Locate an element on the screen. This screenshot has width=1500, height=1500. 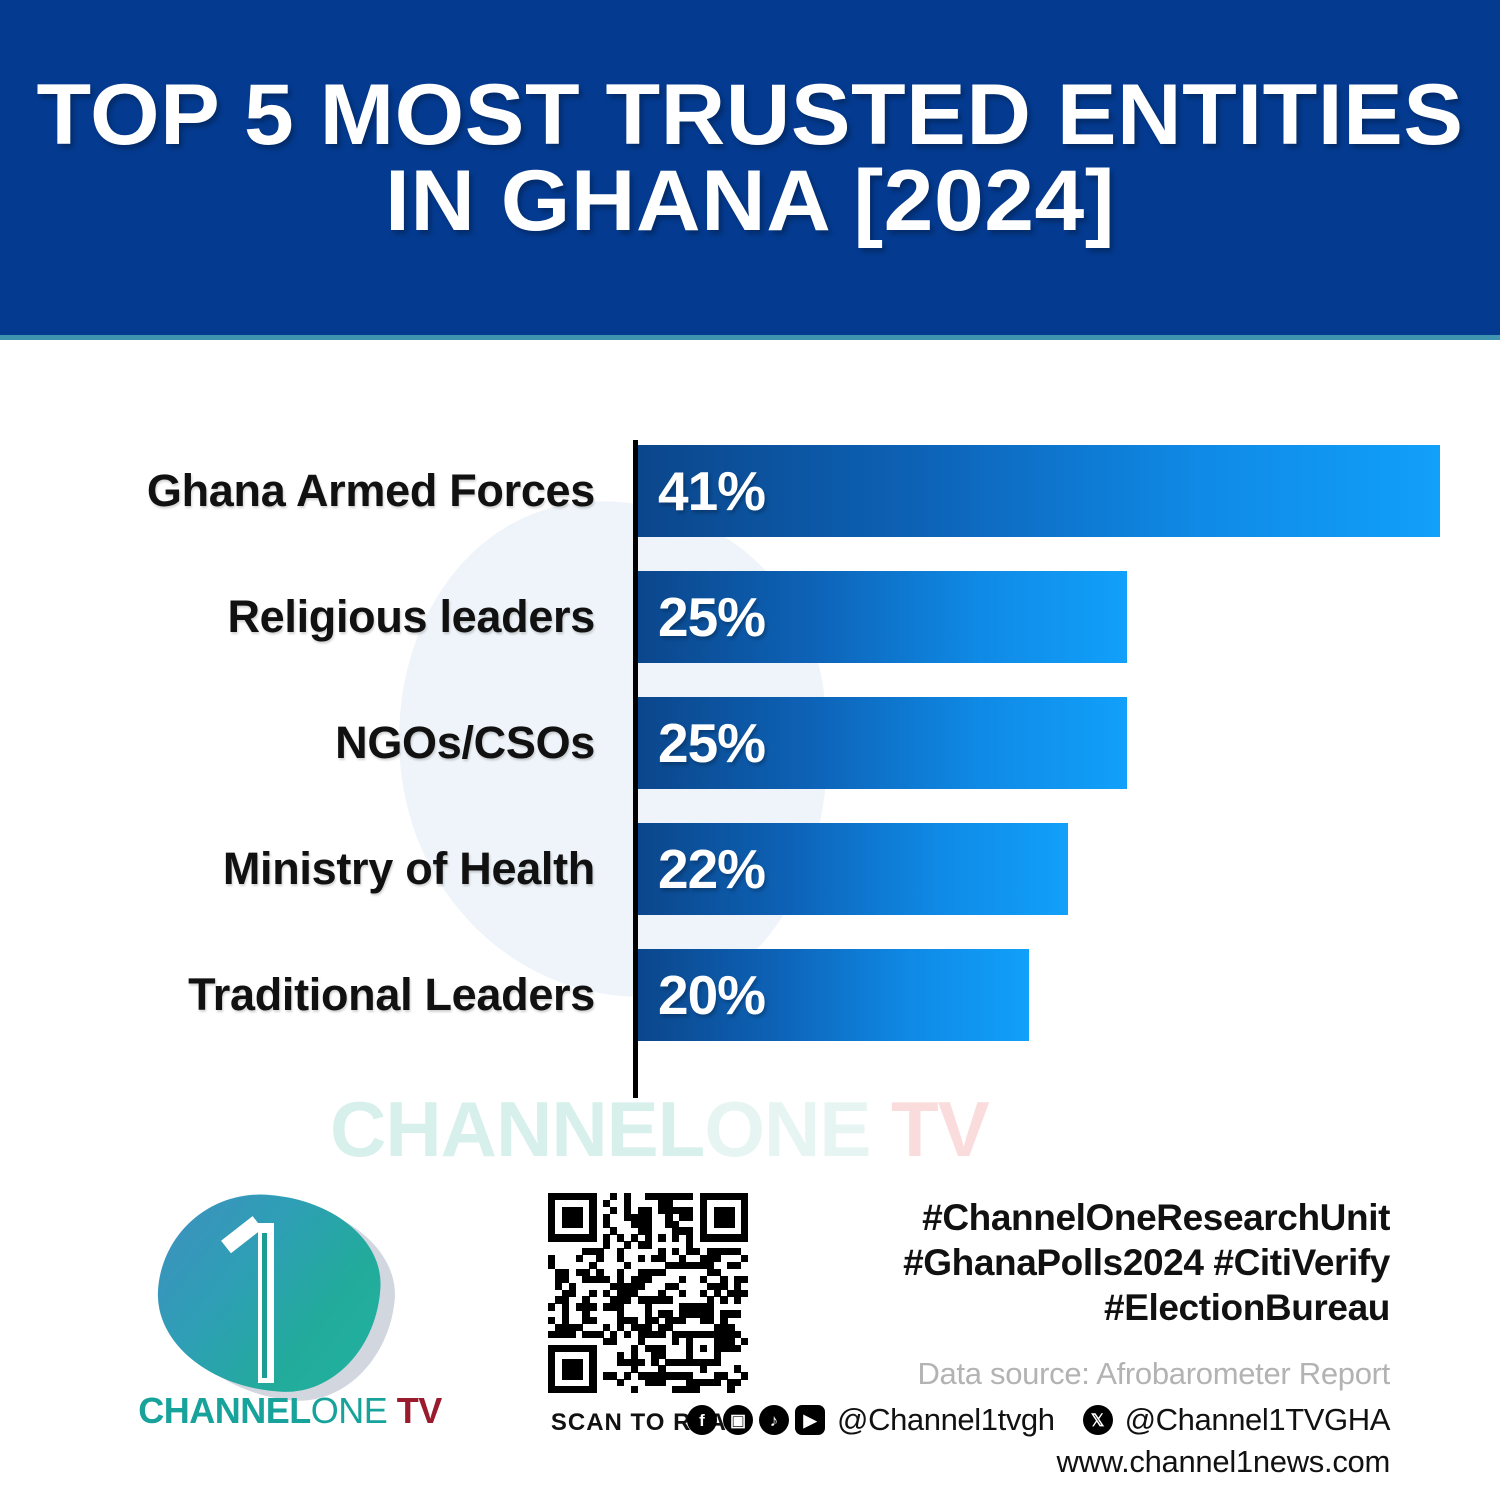
logo-one-text: ONE is located at coordinates (349, 1410).